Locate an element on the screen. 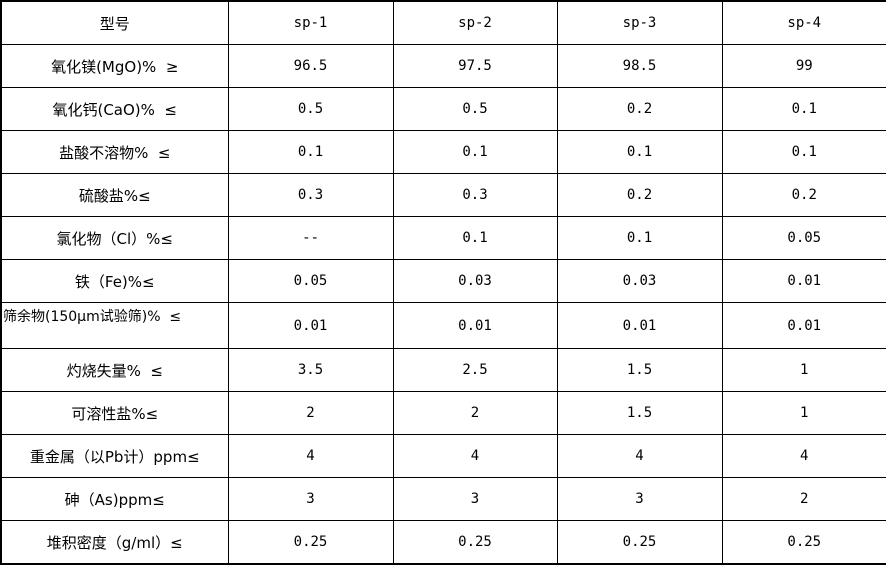  row-label: 氧化钙(CaO)% ≤ is located at coordinates (114, 109).